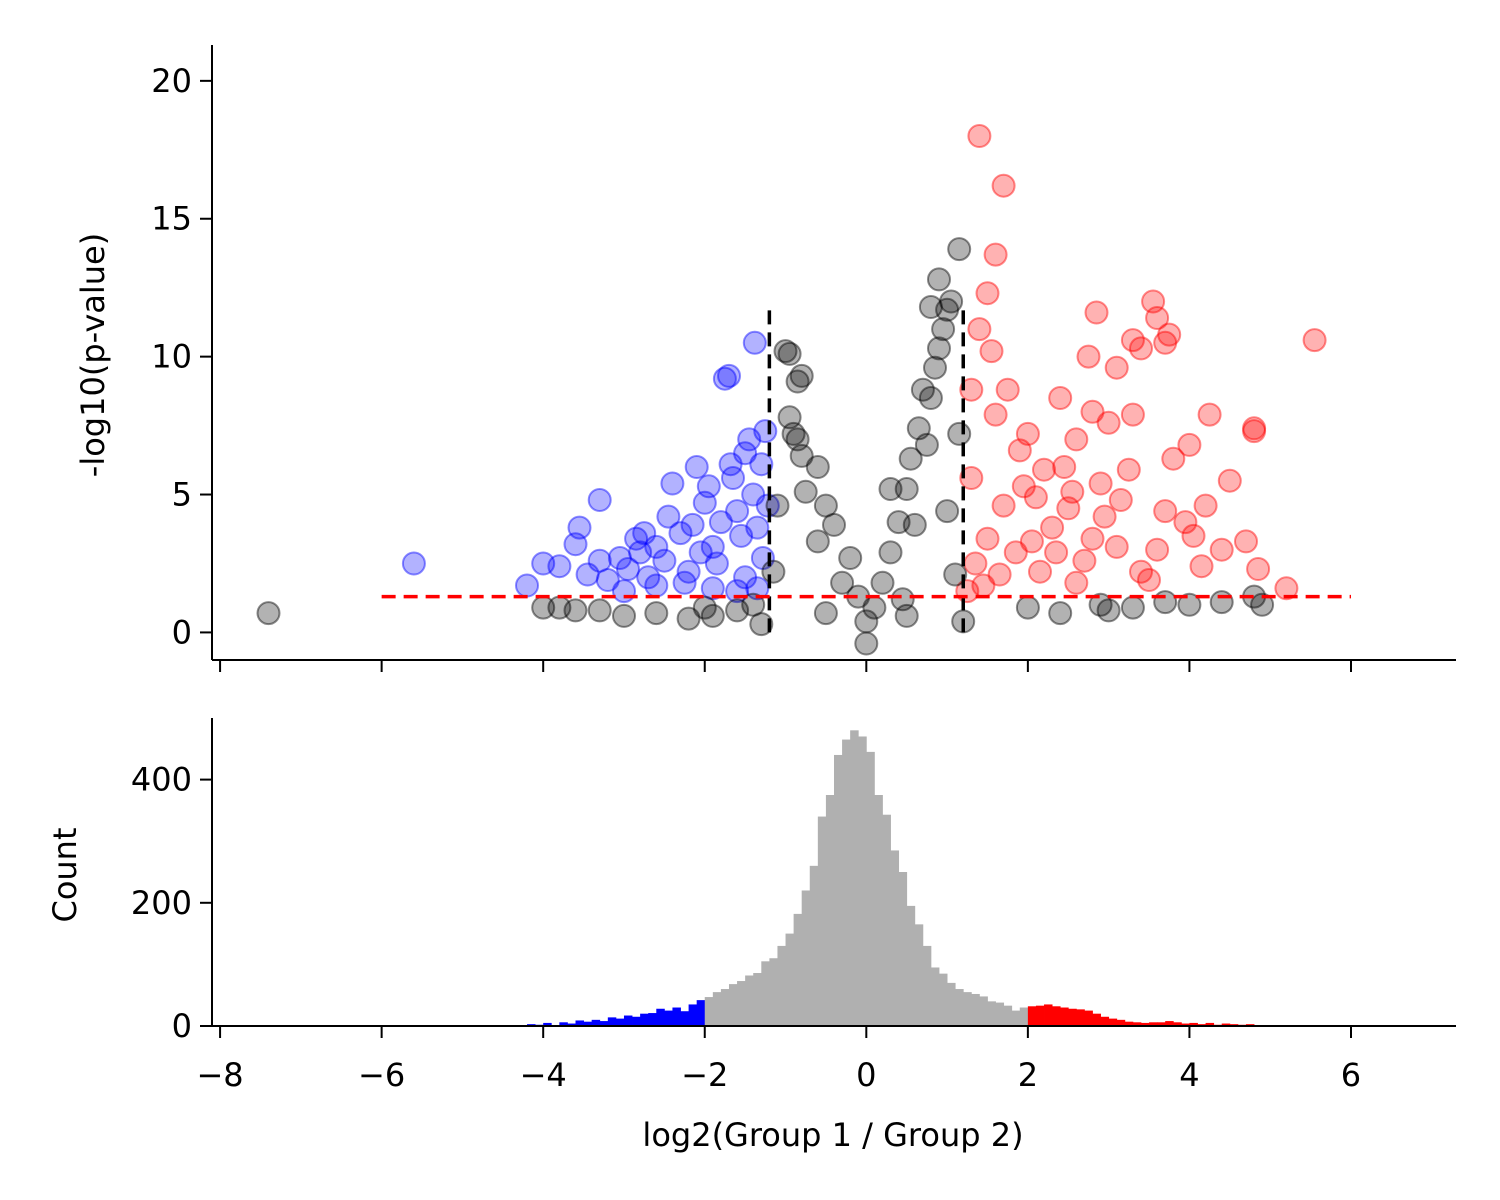 The width and height of the screenshot is (1500, 1200). Describe the element at coordinates (1028, 1075) in the screenshot. I see `x-tick-label: 2` at that location.